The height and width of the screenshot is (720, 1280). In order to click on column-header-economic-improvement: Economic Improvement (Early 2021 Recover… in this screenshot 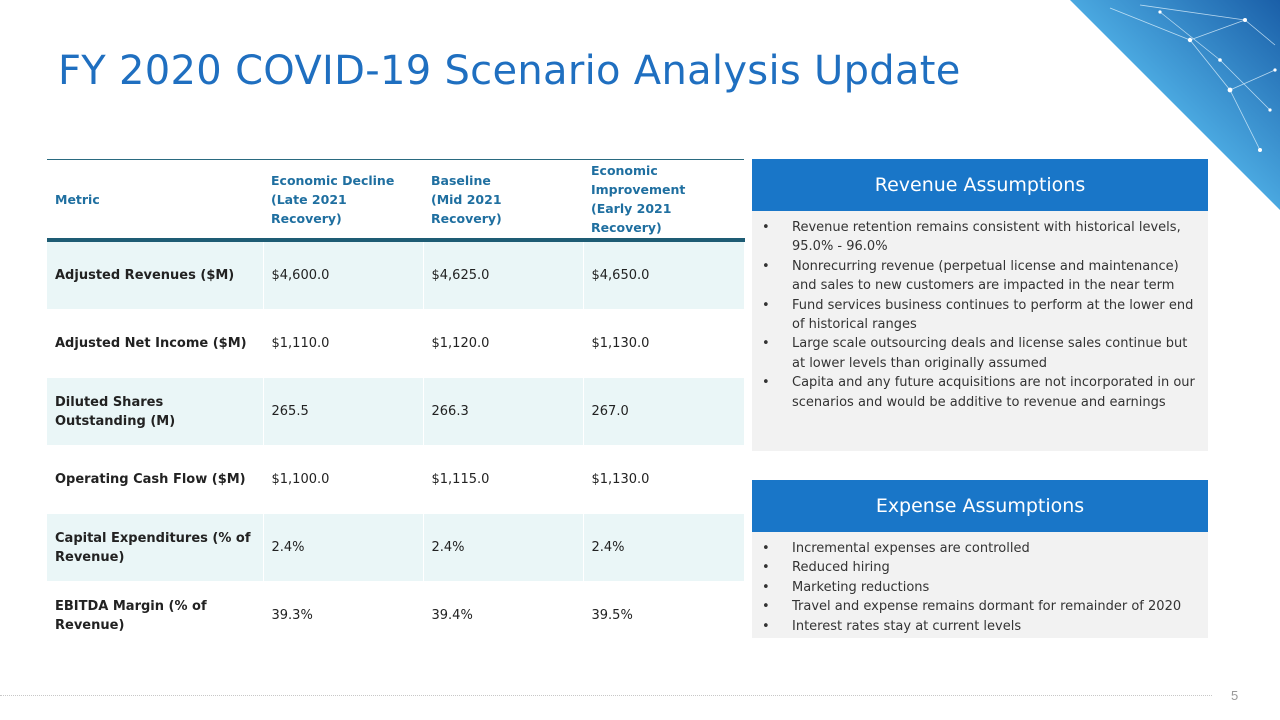, I will do `click(663, 200)`.